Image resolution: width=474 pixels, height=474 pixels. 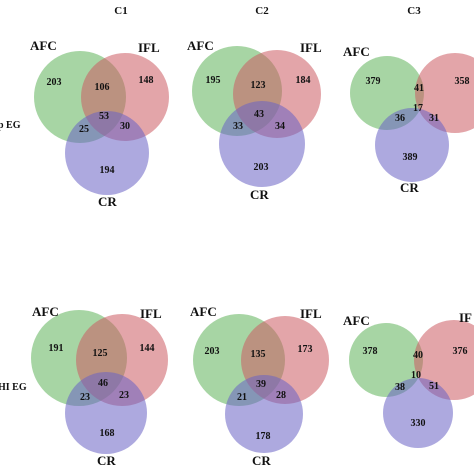 I want to click on venn-r2c2-afc-label: AFC, so click(x=203, y=311).